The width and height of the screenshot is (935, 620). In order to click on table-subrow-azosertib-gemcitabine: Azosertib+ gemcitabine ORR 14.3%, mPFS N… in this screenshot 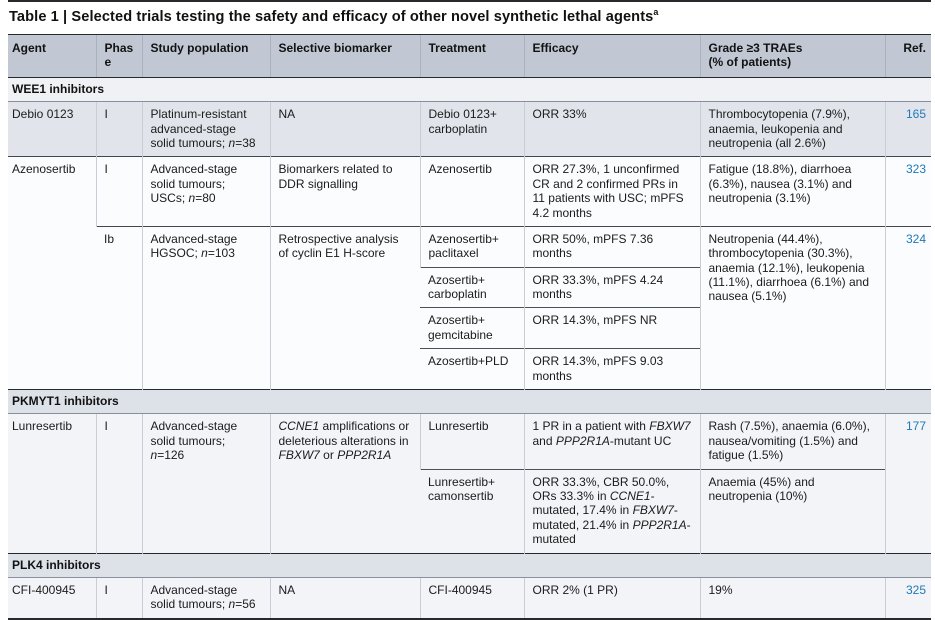, I will do `click(469, 328)`.